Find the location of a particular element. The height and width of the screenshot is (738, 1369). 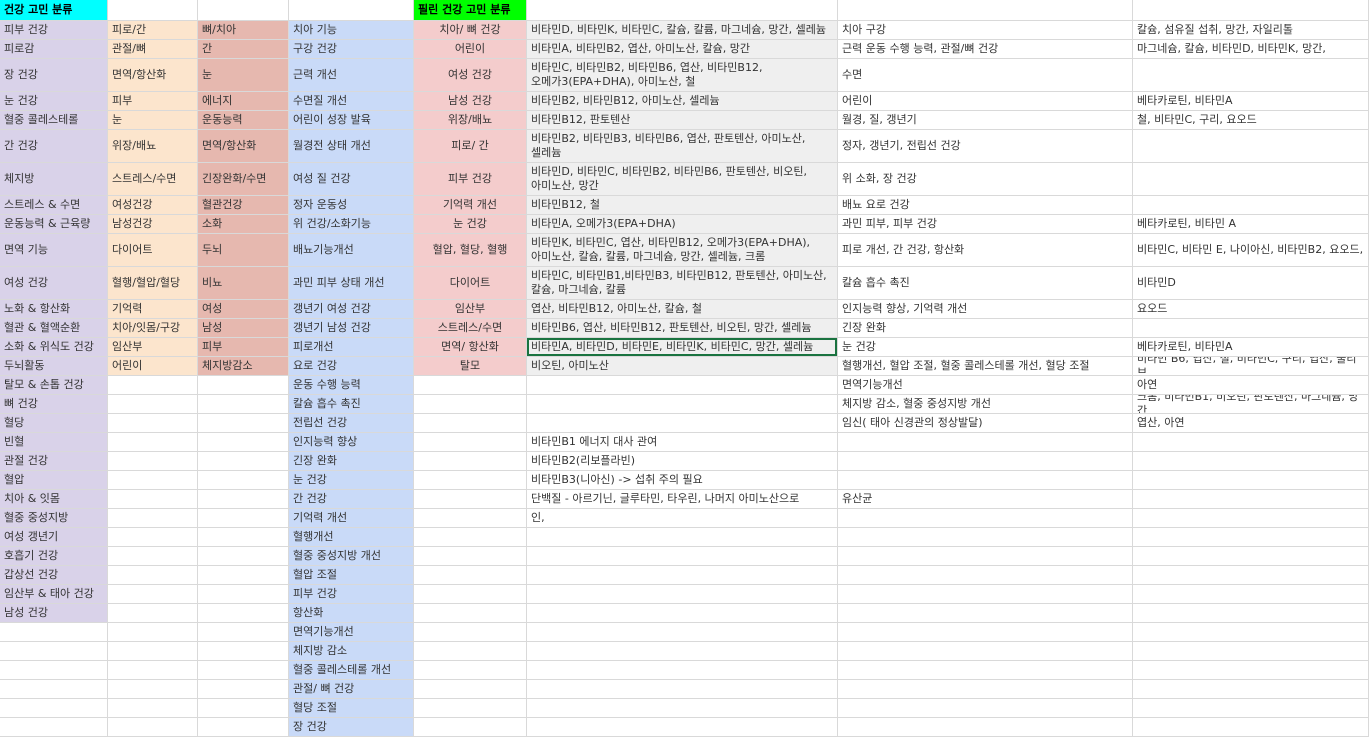

cell-col-c: 운동능력 is located at coordinates (243, 120).